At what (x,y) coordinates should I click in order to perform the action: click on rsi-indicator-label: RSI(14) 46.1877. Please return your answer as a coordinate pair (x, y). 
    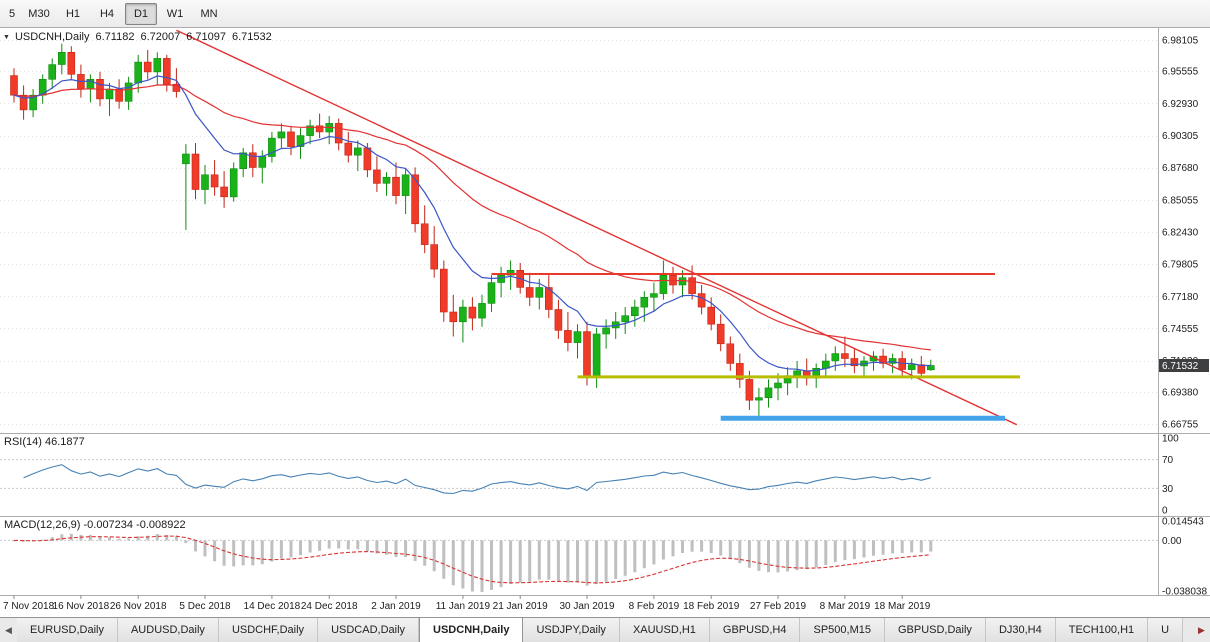
    Looking at the image, I should click on (44, 442).